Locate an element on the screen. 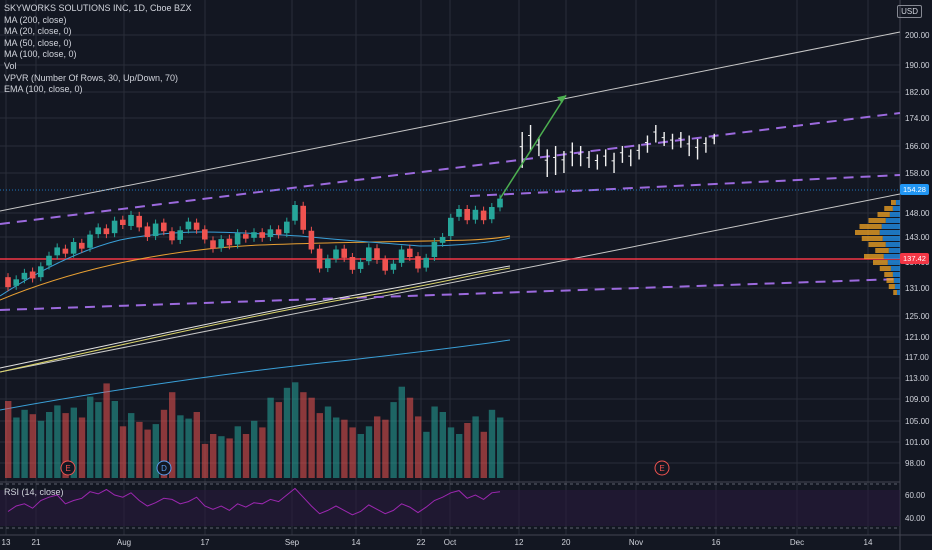 This screenshot has height=550, width=932. time-tick-10: Nov is located at coordinates (636, 542).